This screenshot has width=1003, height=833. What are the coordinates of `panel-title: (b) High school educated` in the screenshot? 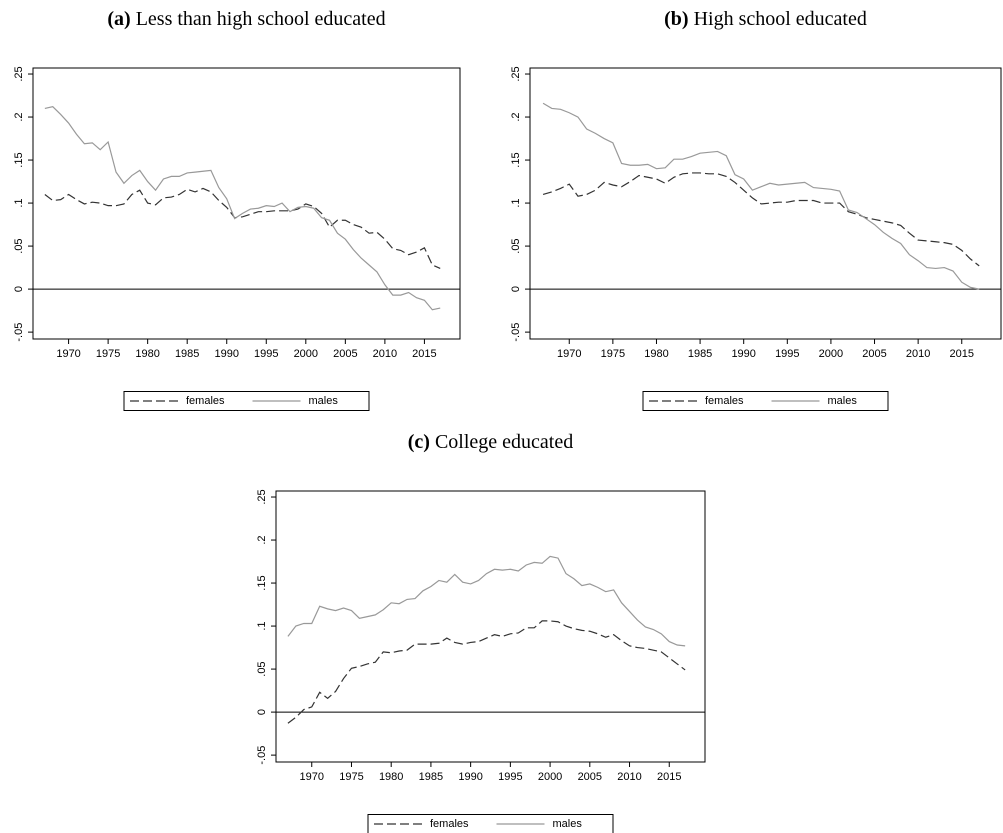 It's located at (765, 19).